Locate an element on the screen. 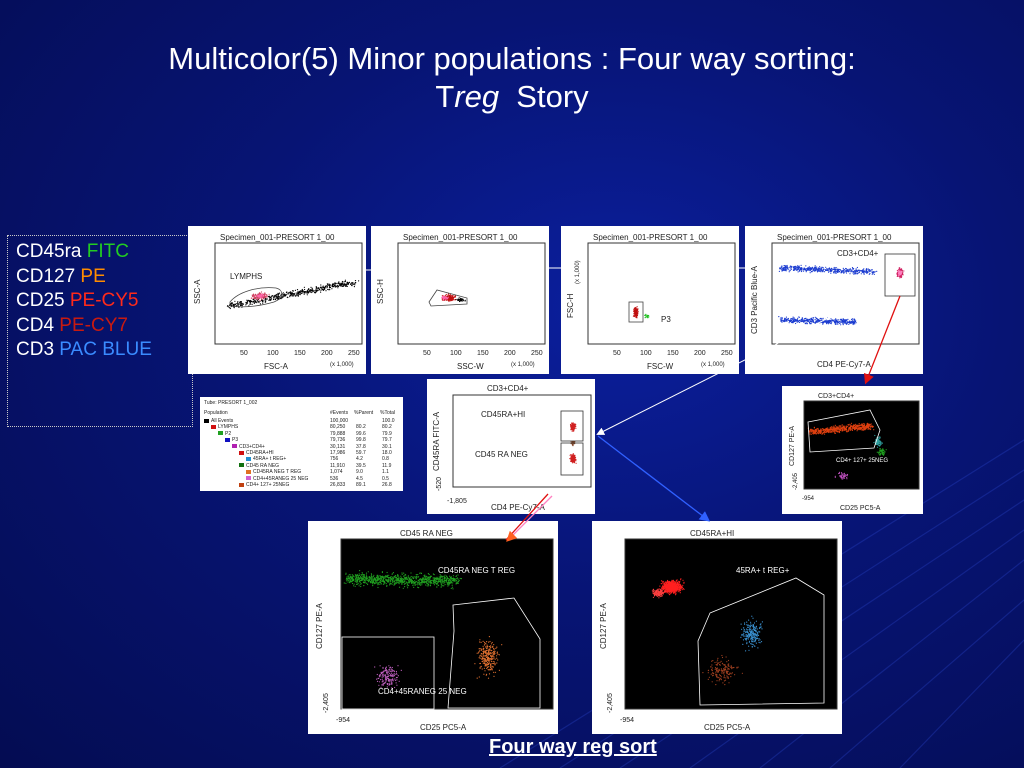 Image resolution: width=1024 pixels, height=768 pixels. x-tick-label: 100 is located at coordinates (273, 353).